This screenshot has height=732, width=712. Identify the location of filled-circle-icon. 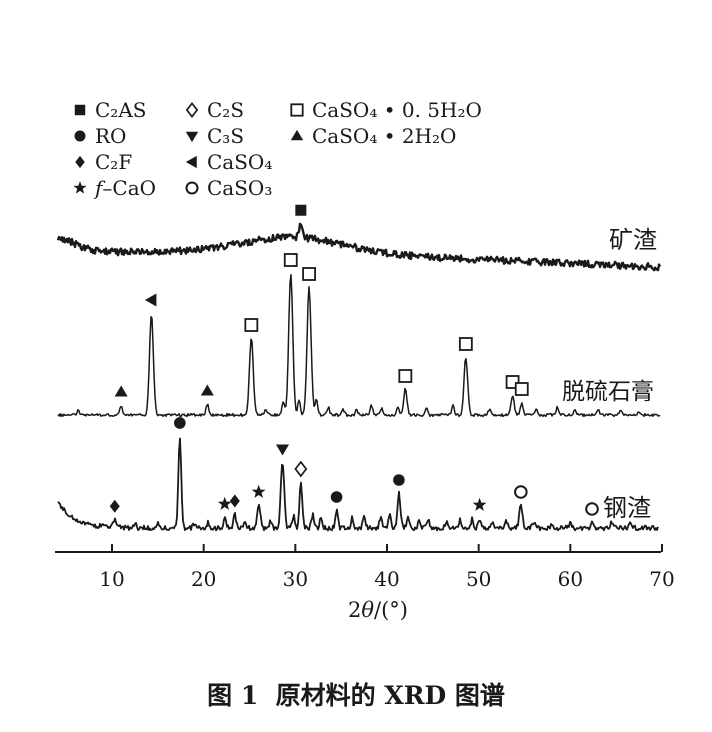
(80, 136).